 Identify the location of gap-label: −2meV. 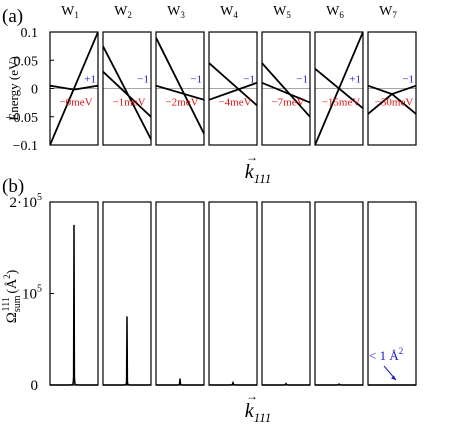
(181, 103).